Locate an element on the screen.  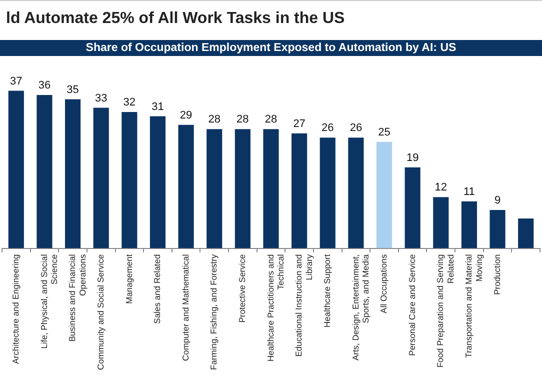
x-tick-label: Business and Financial Operations is located at coordinates (77, 298).